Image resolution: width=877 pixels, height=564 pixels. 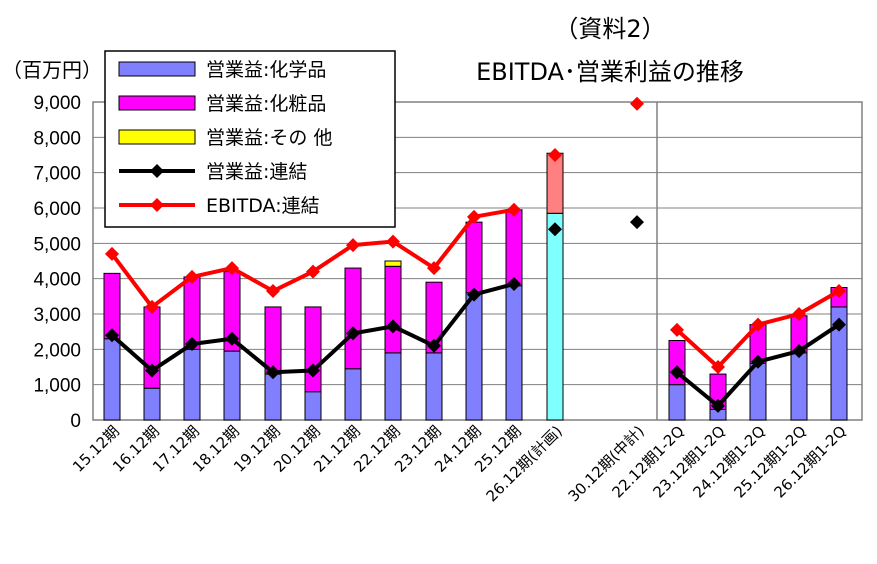 What do you see at coordinates (555, 183) in the screenshot?
I see `plan-bar-upper` at bounding box center [555, 183].